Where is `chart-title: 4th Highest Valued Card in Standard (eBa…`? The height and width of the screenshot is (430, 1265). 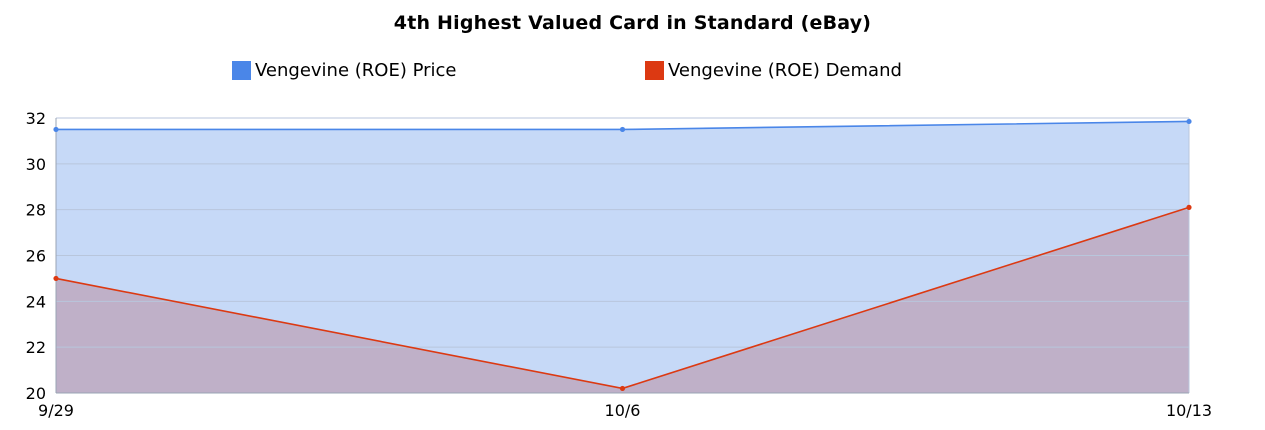 chart-title: 4th Highest Valued Card in Standard (eBa… is located at coordinates (632, 23).